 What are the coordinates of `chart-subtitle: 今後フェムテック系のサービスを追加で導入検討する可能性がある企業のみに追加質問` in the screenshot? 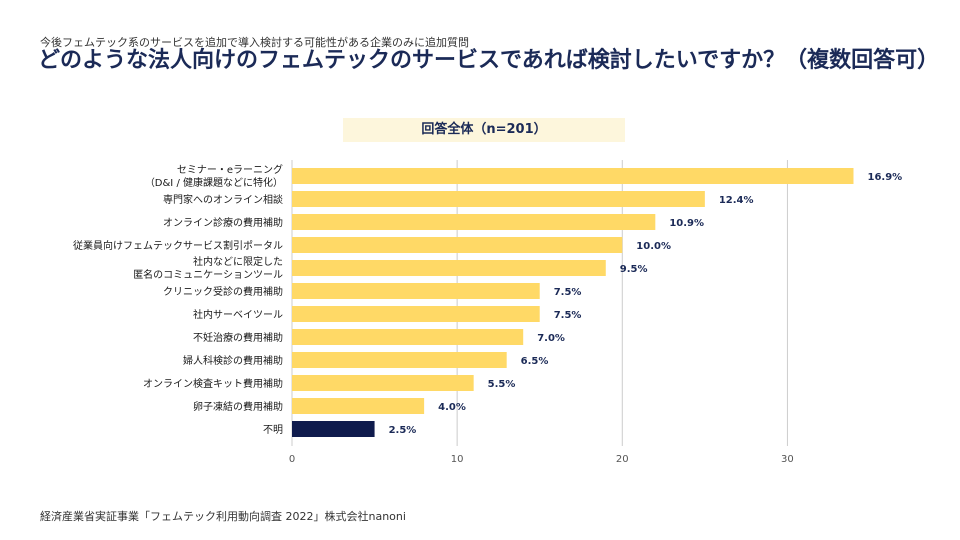 It's located at (254, 42).